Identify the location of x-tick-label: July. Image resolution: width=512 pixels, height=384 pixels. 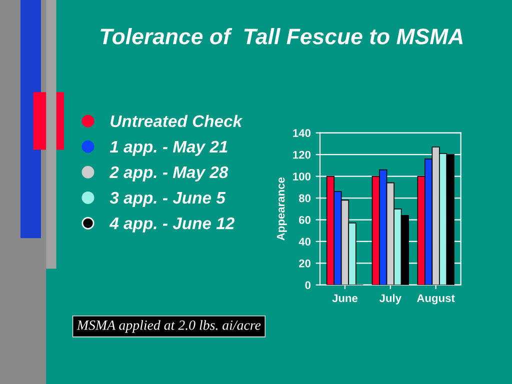
(390, 299).